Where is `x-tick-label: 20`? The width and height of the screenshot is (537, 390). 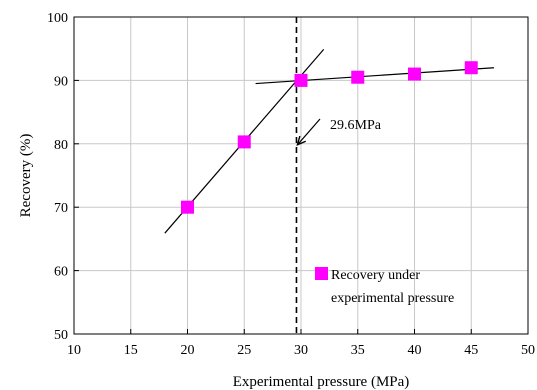 x-tick-label: 20 is located at coordinates (188, 350).